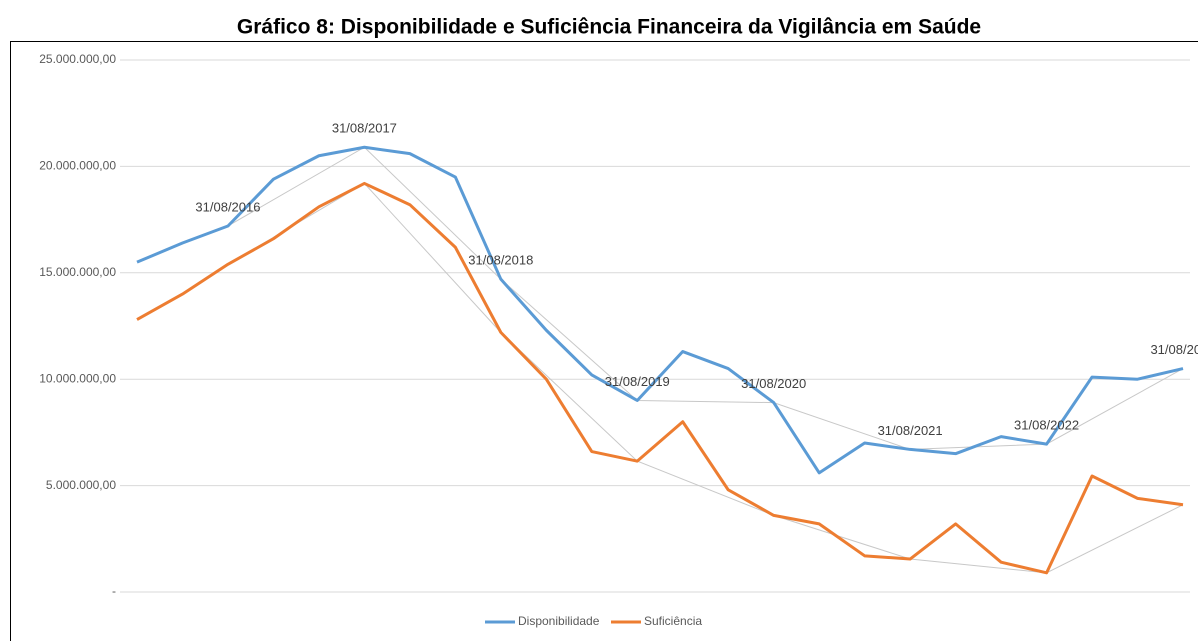 The width and height of the screenshot is (1198, 641). What do you see at coordinates (227, 206) in the screenshot?
I see `date-annotation: 31/08/2016` at bounding box center [227, 206].